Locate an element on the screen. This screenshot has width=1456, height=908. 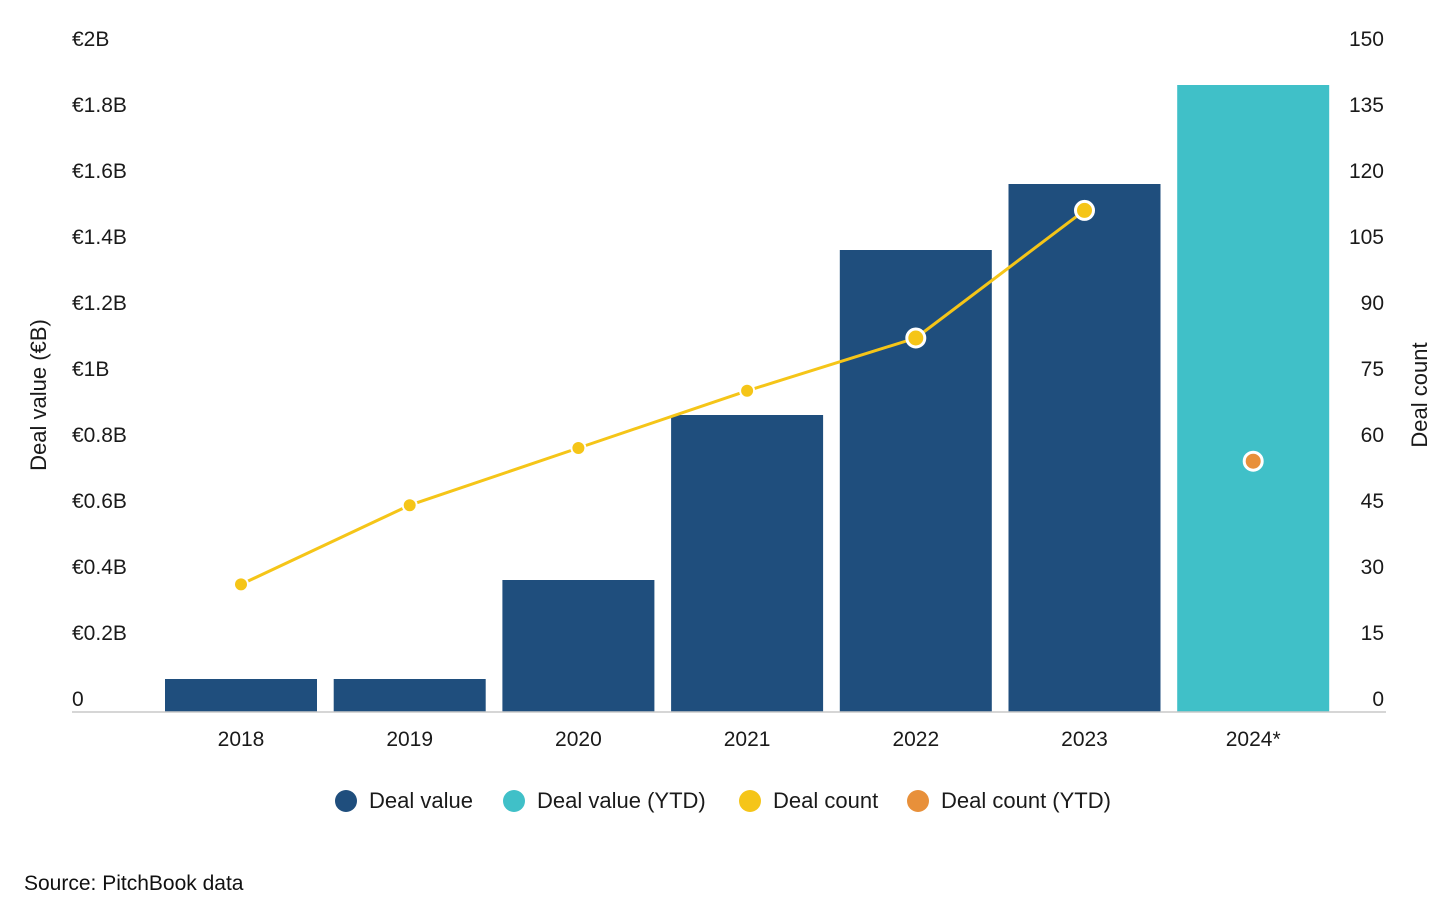
right-axis-title: Deal count is located at coordinates (1419, 394).